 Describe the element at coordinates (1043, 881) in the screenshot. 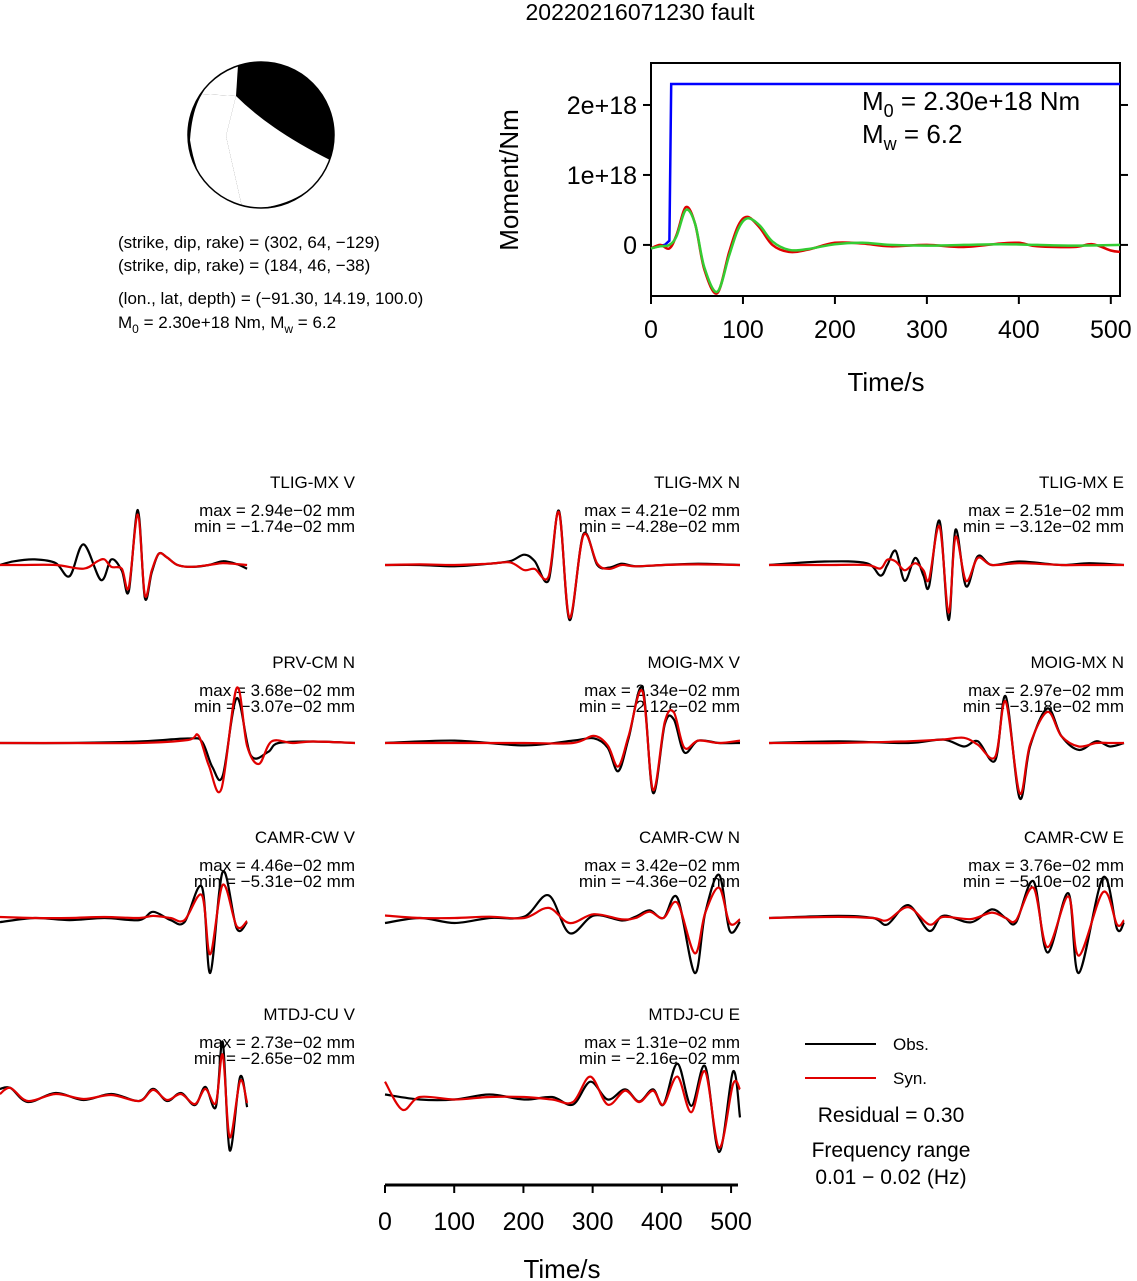

I see `station-min: min = −5.10e−02 mm` at that location.